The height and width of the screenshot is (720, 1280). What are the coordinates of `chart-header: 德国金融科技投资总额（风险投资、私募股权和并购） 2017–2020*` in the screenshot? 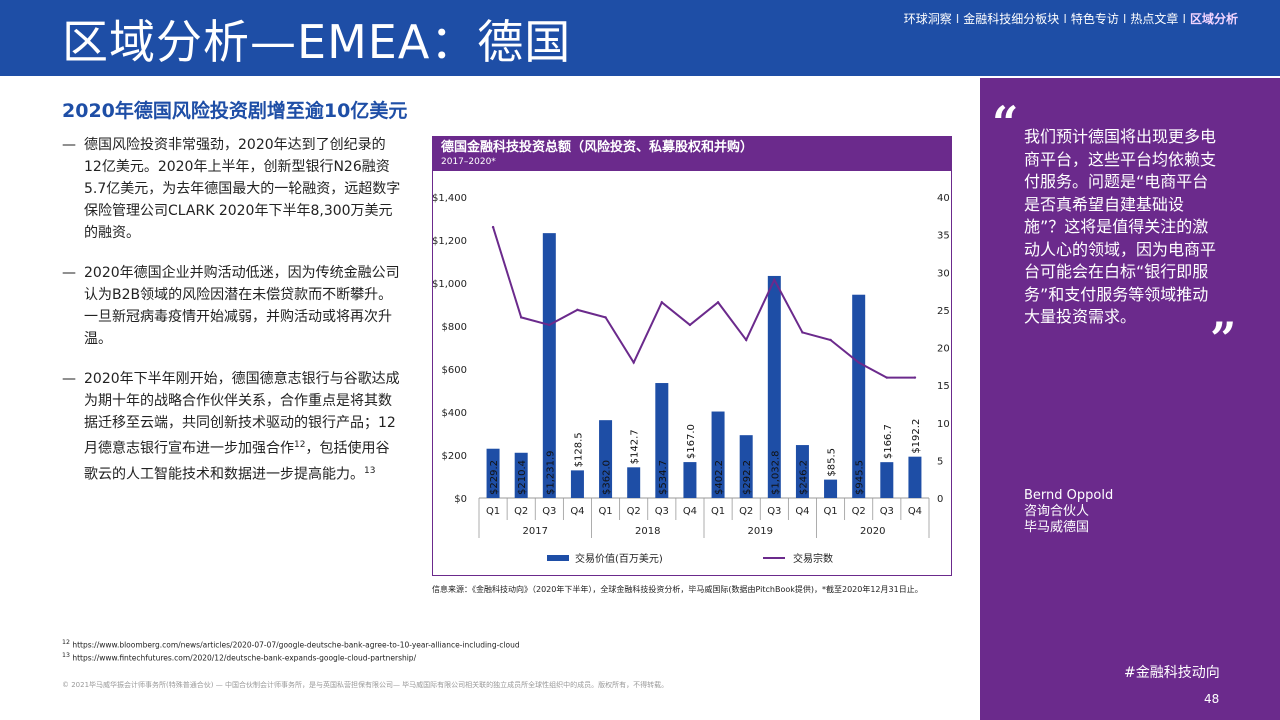 It's located at (692, 154).